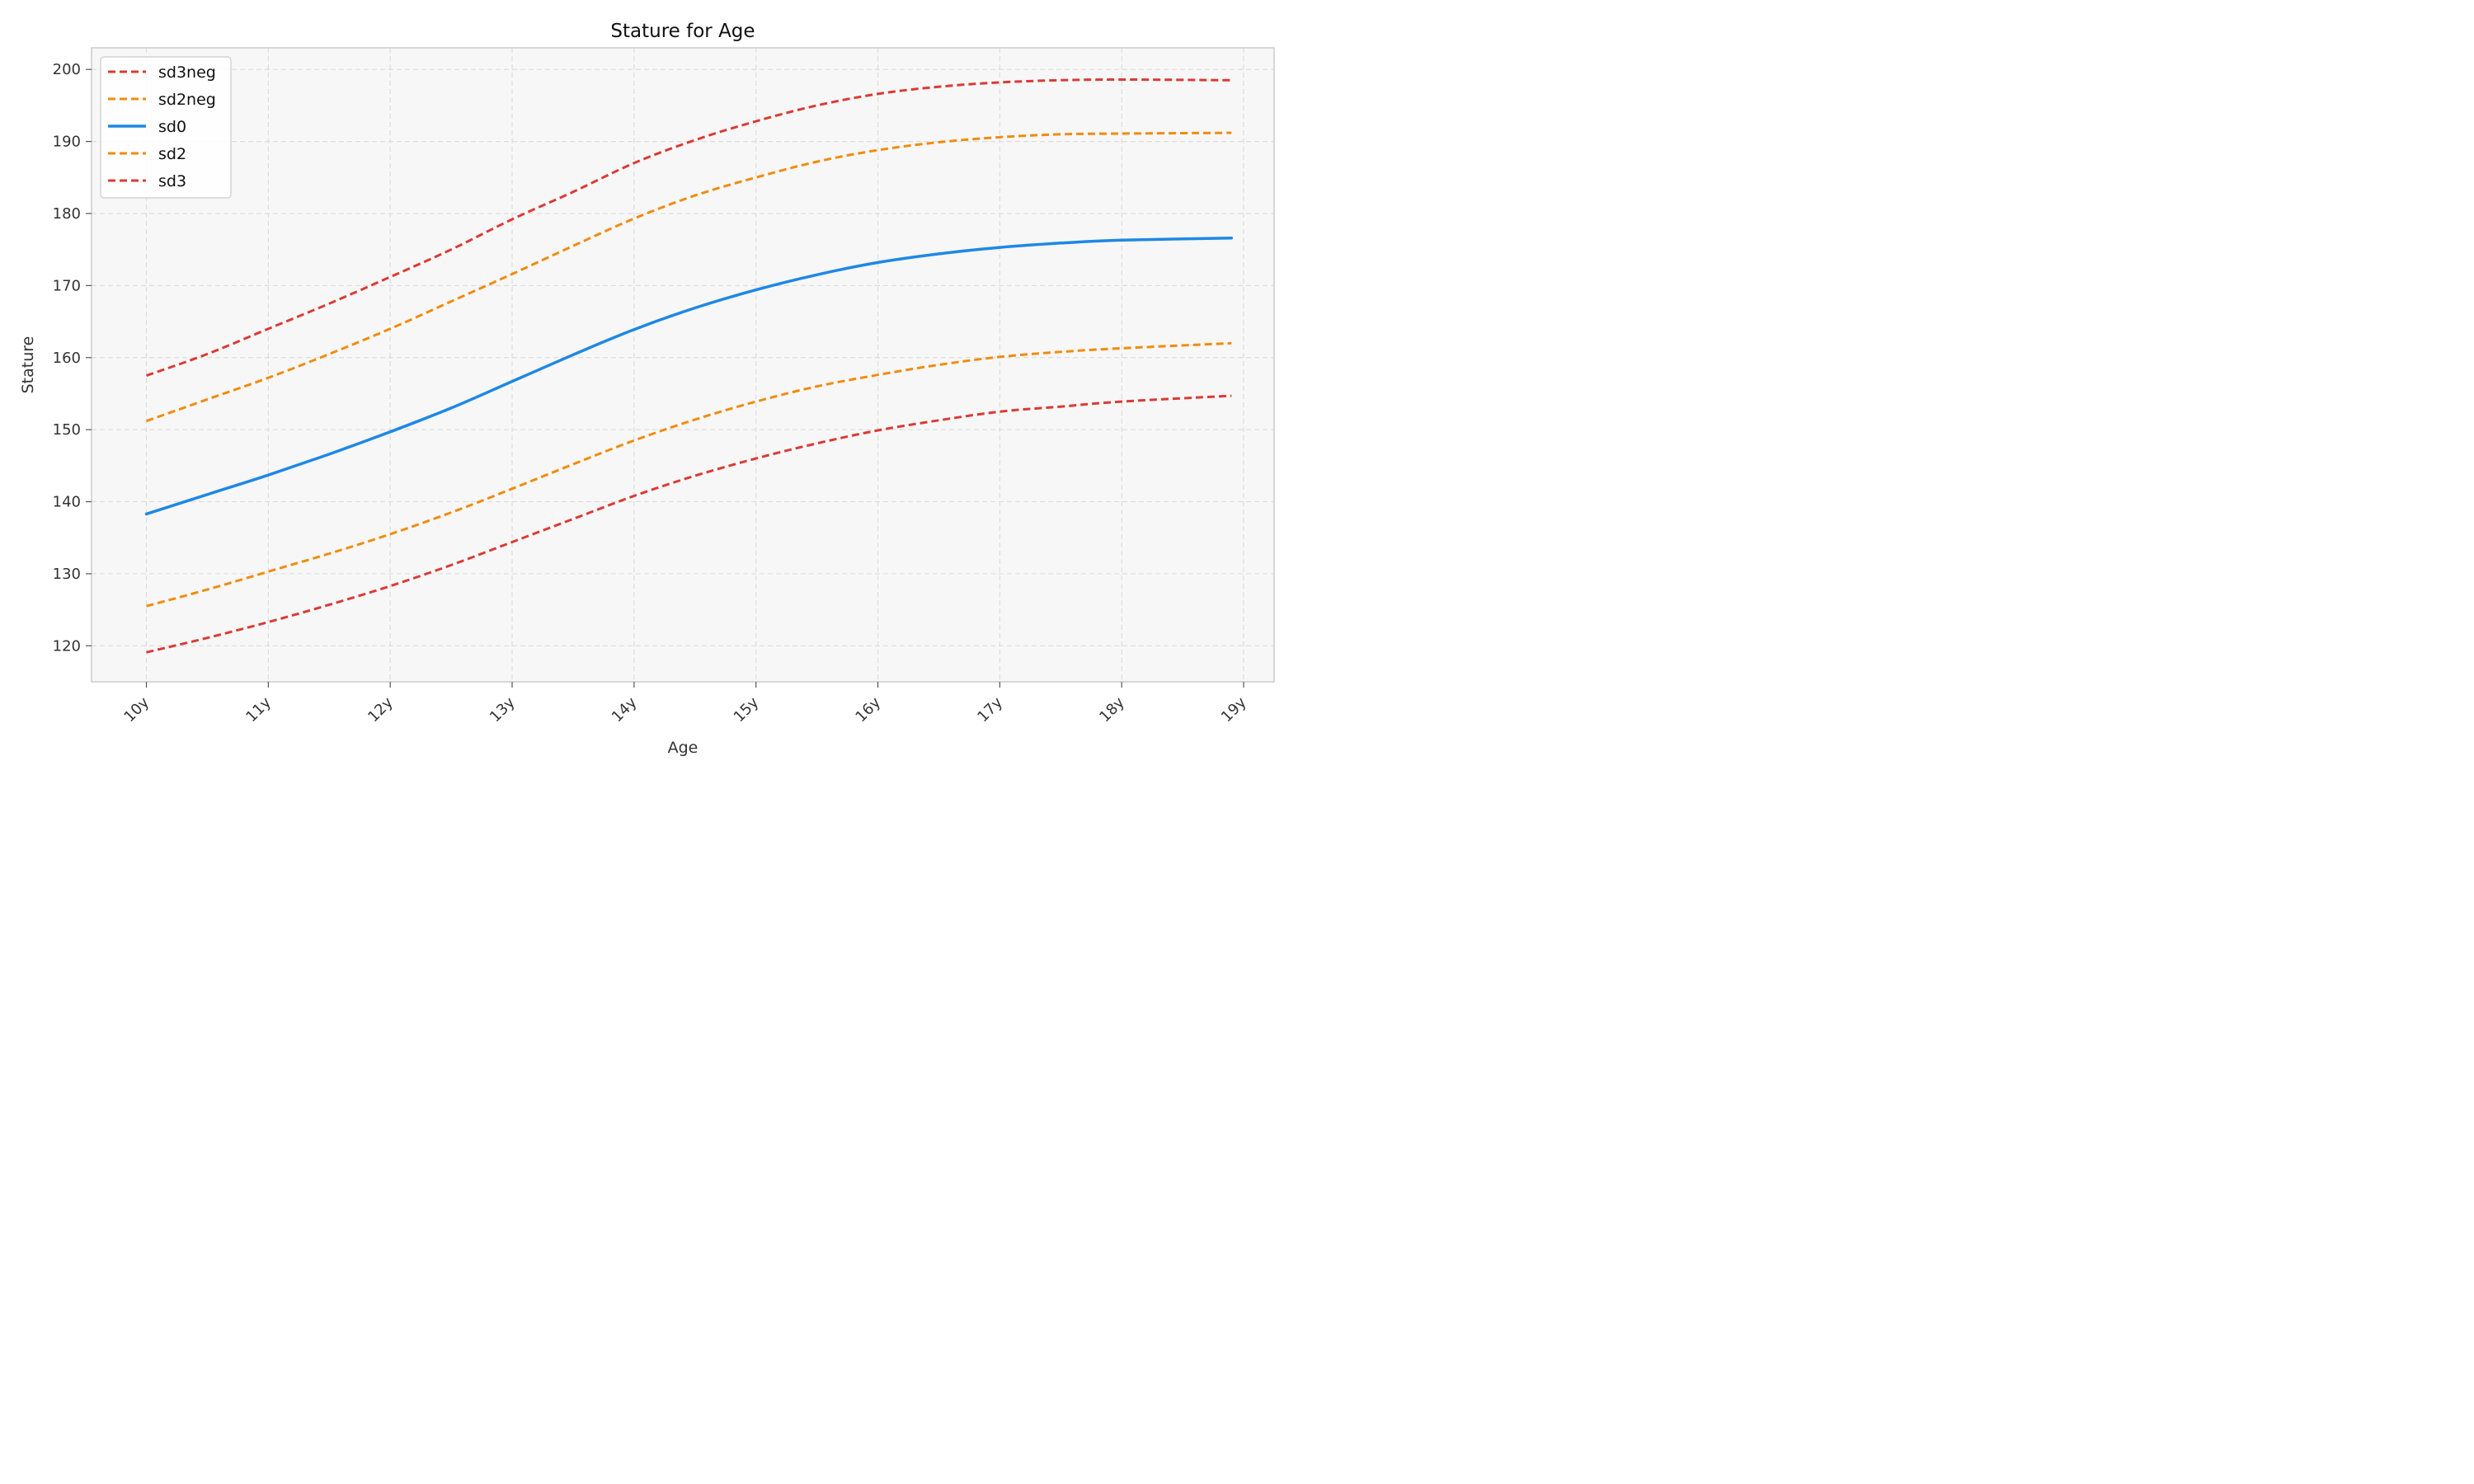  I want to click on x-axis-title: Age, so click(683, 748).